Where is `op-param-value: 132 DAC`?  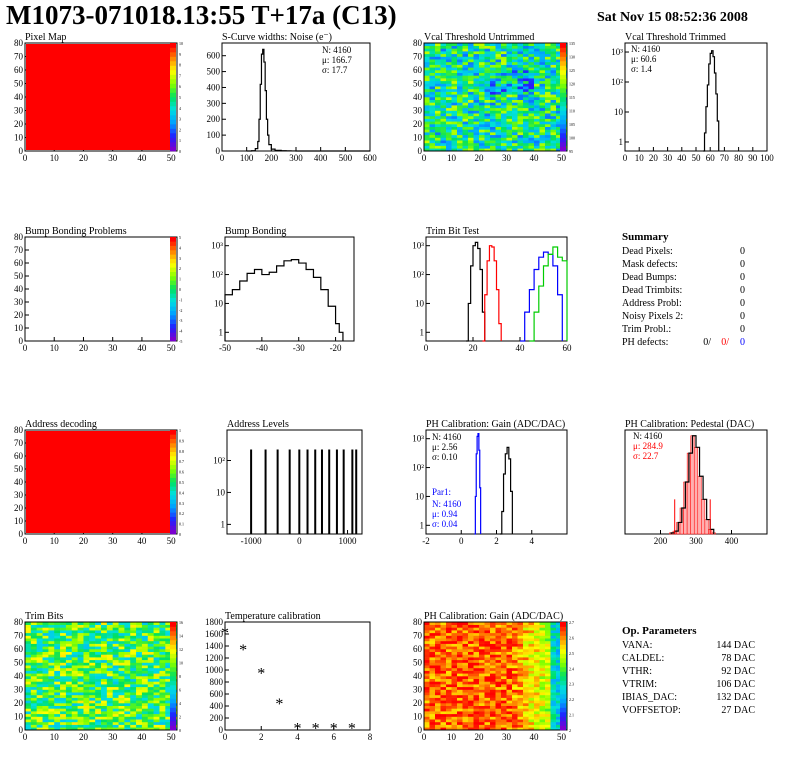
op-param-value: 132 DAC is located at coordinates (735, 697).